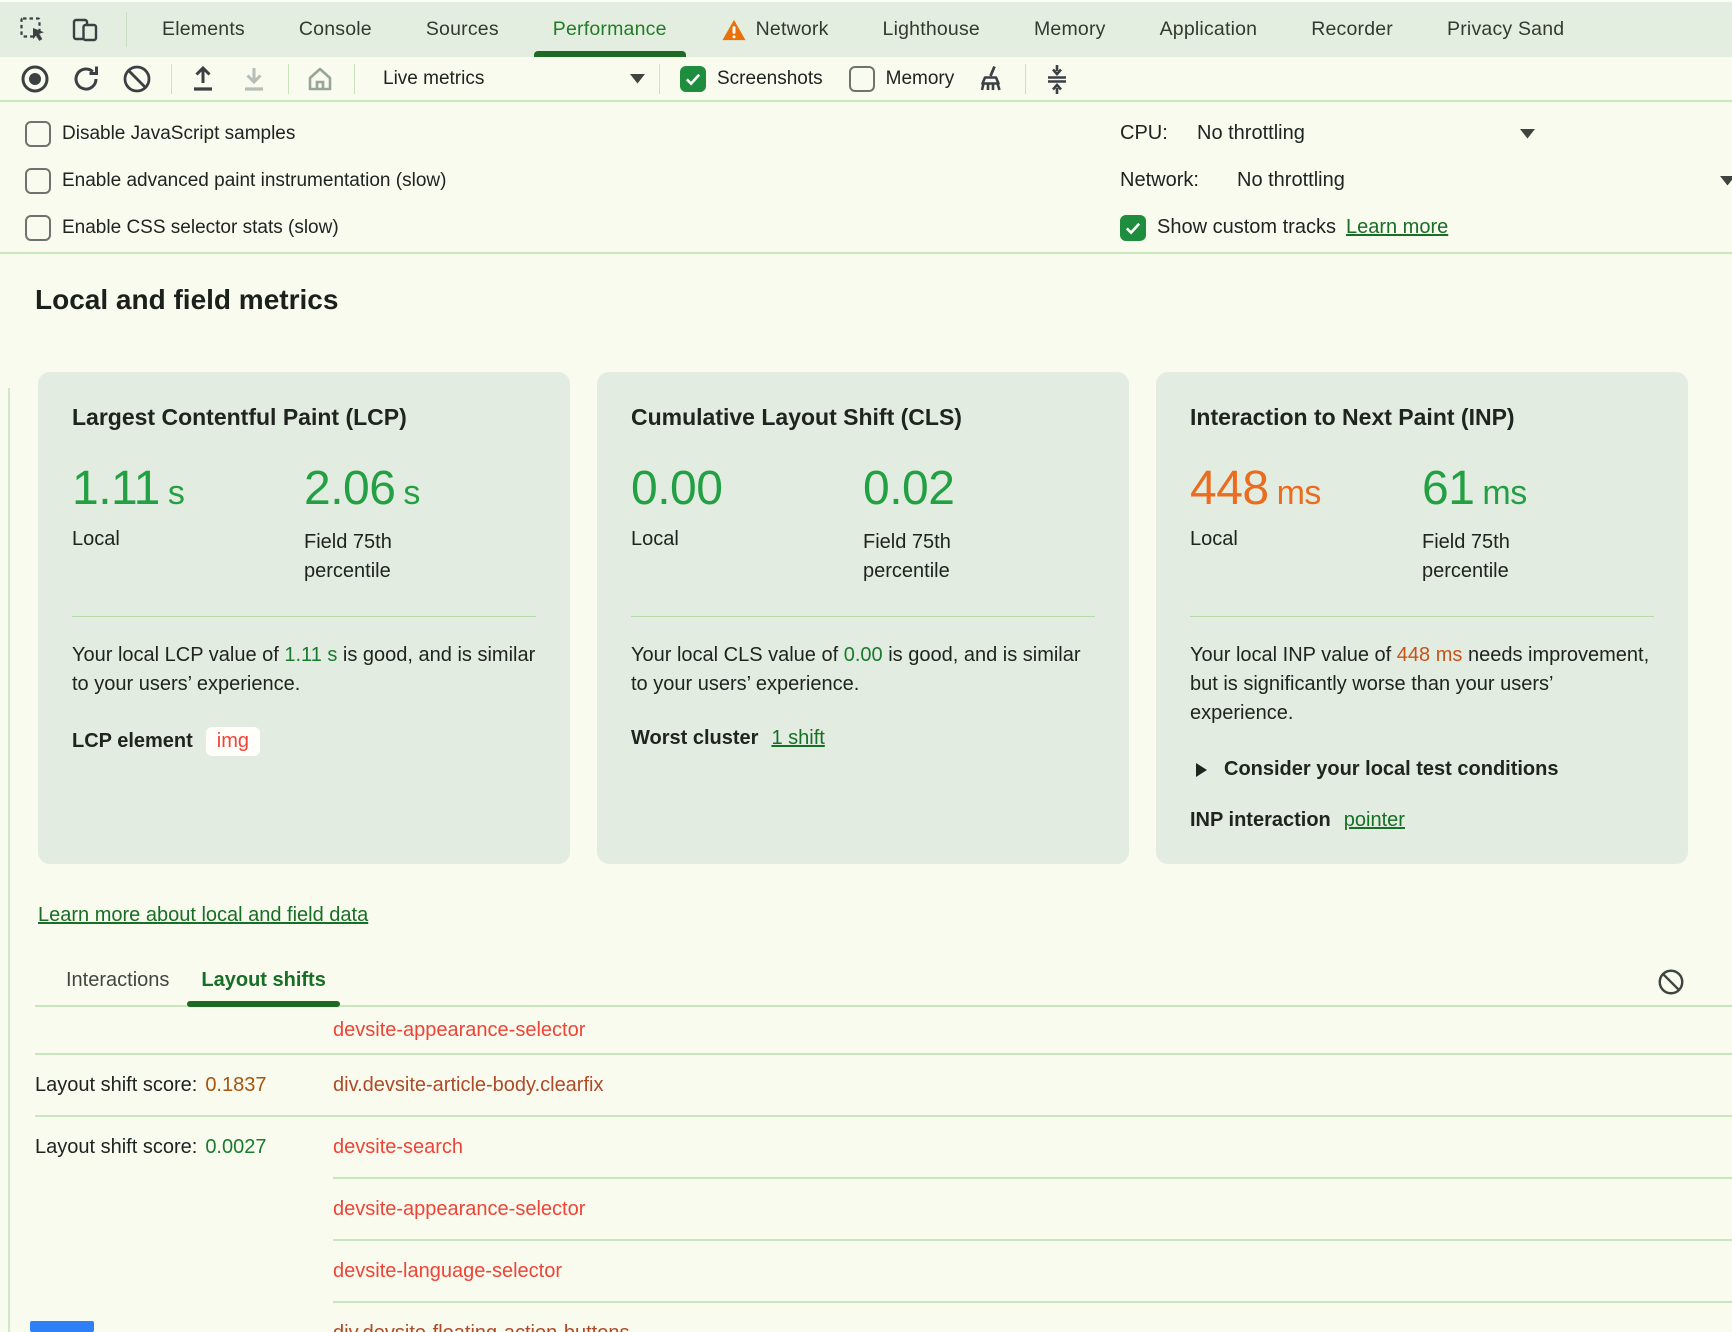  What do you see at coordinates (1251, 133) in the screenshot?
I see `cpu-value: No throttling` at bounding box center [1251, 133].